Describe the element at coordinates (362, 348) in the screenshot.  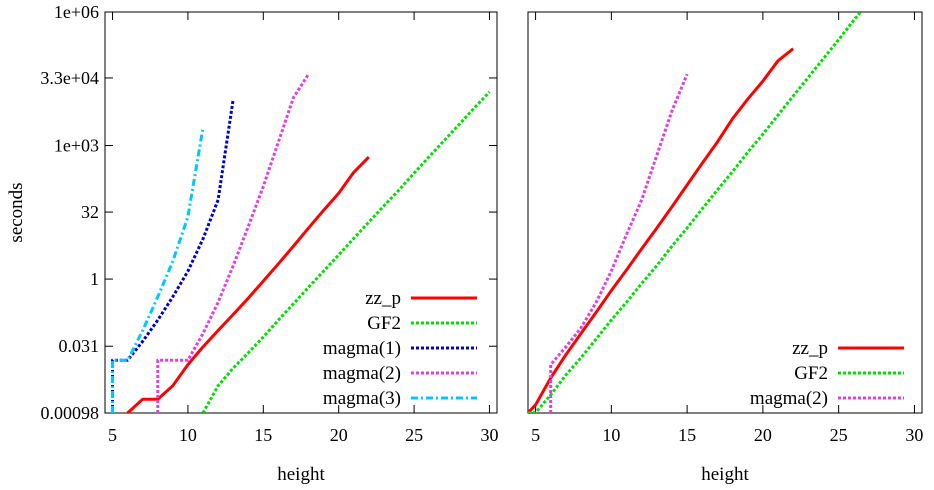
I see `legend-label: magma(1)` at that location.